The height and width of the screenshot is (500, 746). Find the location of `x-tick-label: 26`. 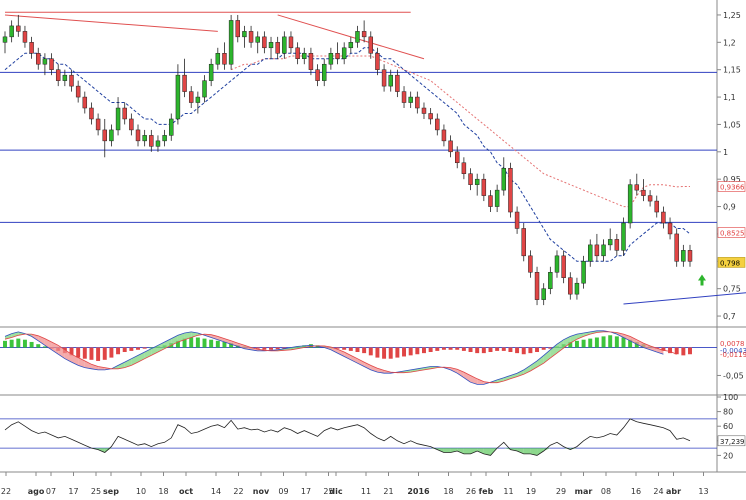

x-tick-label: 26 is located at coordinates (471, 491).